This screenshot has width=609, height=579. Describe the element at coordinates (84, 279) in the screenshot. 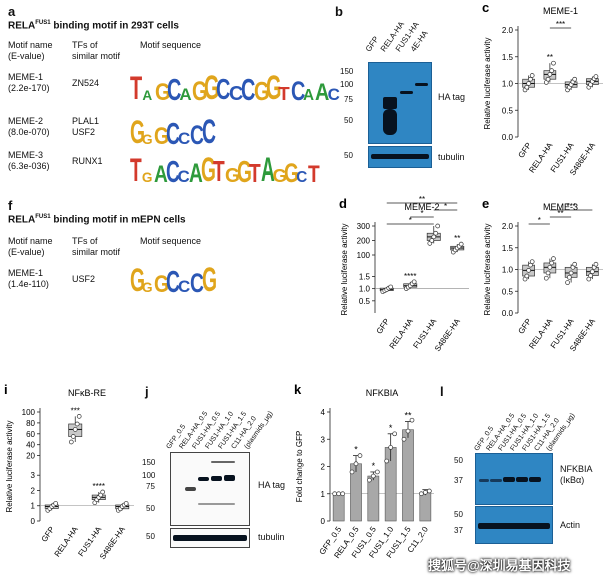

I see `meme-f-row-1-tfs: USF2` at that location.